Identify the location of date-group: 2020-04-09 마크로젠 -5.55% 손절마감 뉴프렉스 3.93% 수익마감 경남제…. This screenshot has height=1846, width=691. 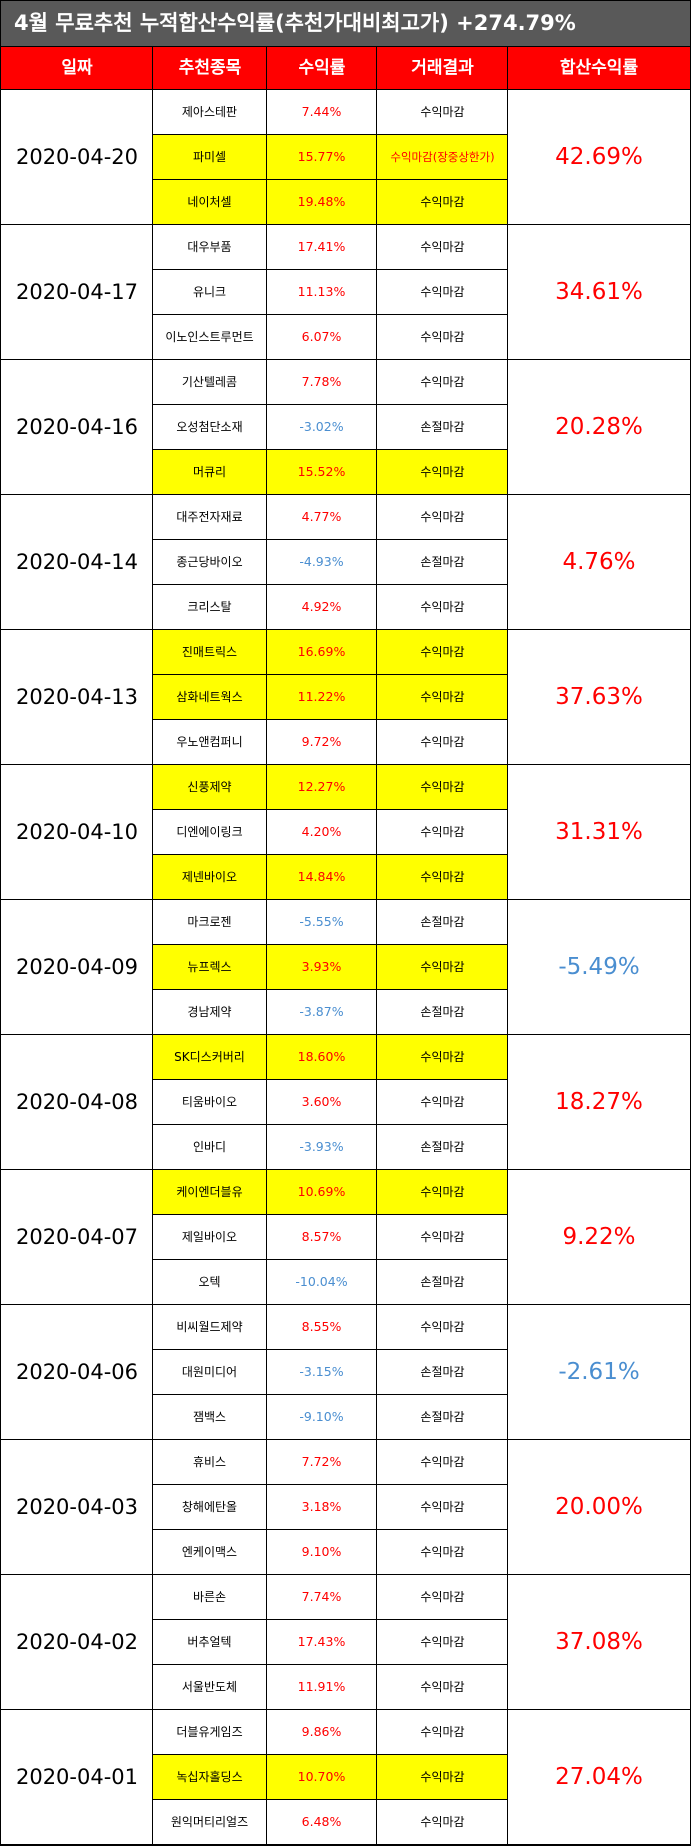
(345, 967).